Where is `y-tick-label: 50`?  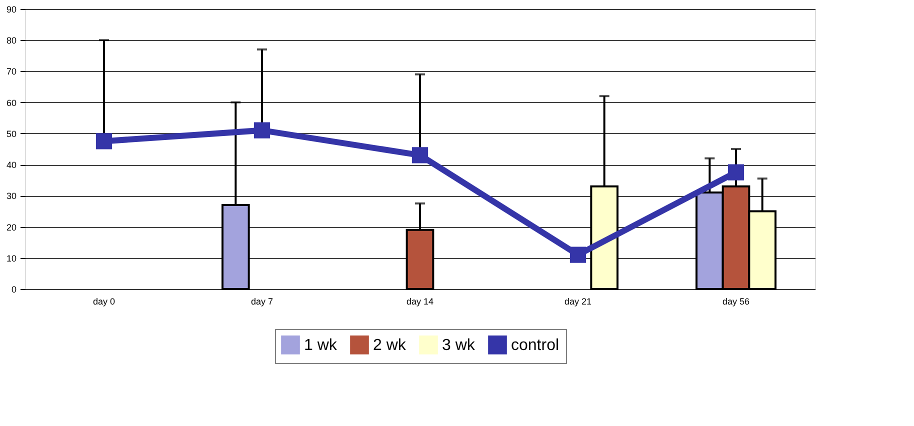 y-tick-label: 50 is located at coordinates (11, 133).